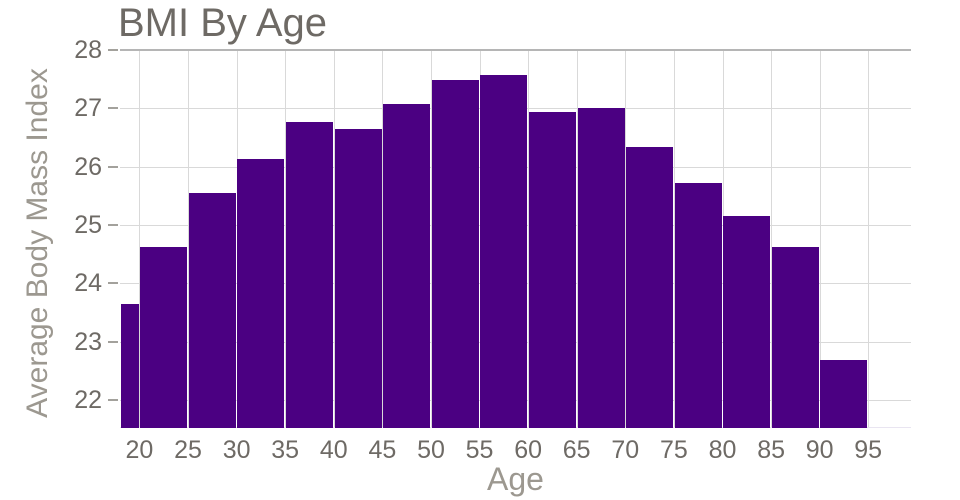 This screenshot has height=500, width=960. I want to click on y-tick-label: 25, so click(88, 225).